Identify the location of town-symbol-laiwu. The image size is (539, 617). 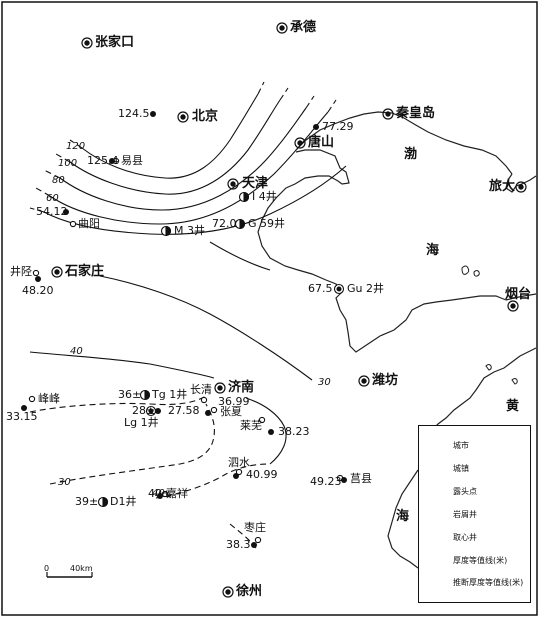
(262, 420).